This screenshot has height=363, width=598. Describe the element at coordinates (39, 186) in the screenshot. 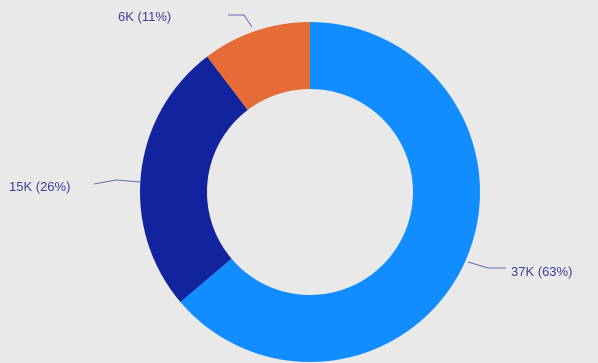

I see `data-label-15k-26: 15K (26%)` at that location.